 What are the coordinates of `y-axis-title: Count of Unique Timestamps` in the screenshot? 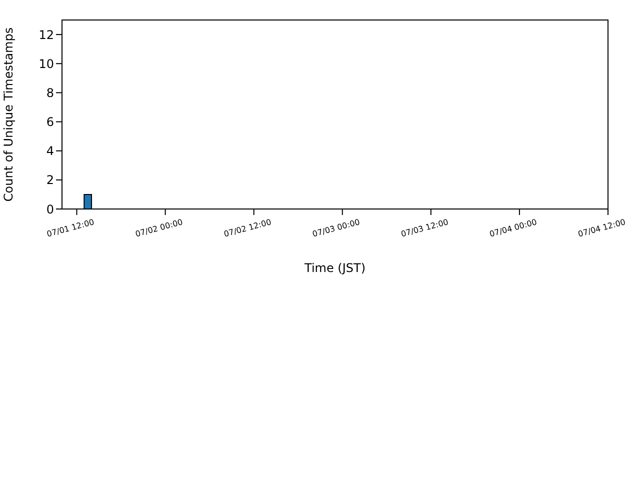 It's located at (8, 114).